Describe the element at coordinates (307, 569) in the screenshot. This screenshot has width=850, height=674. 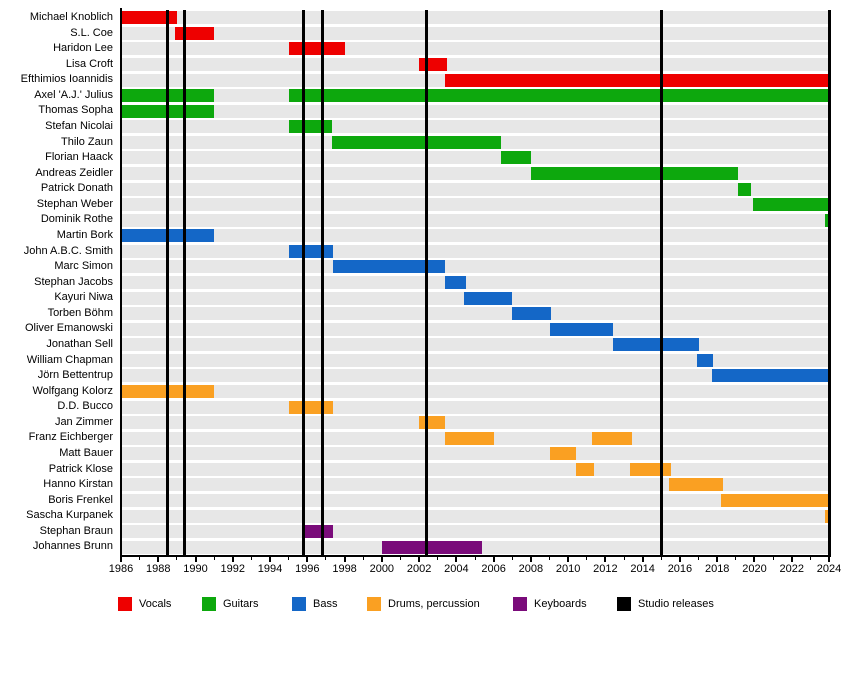
I see `x-tick-label: 1996` at that location.